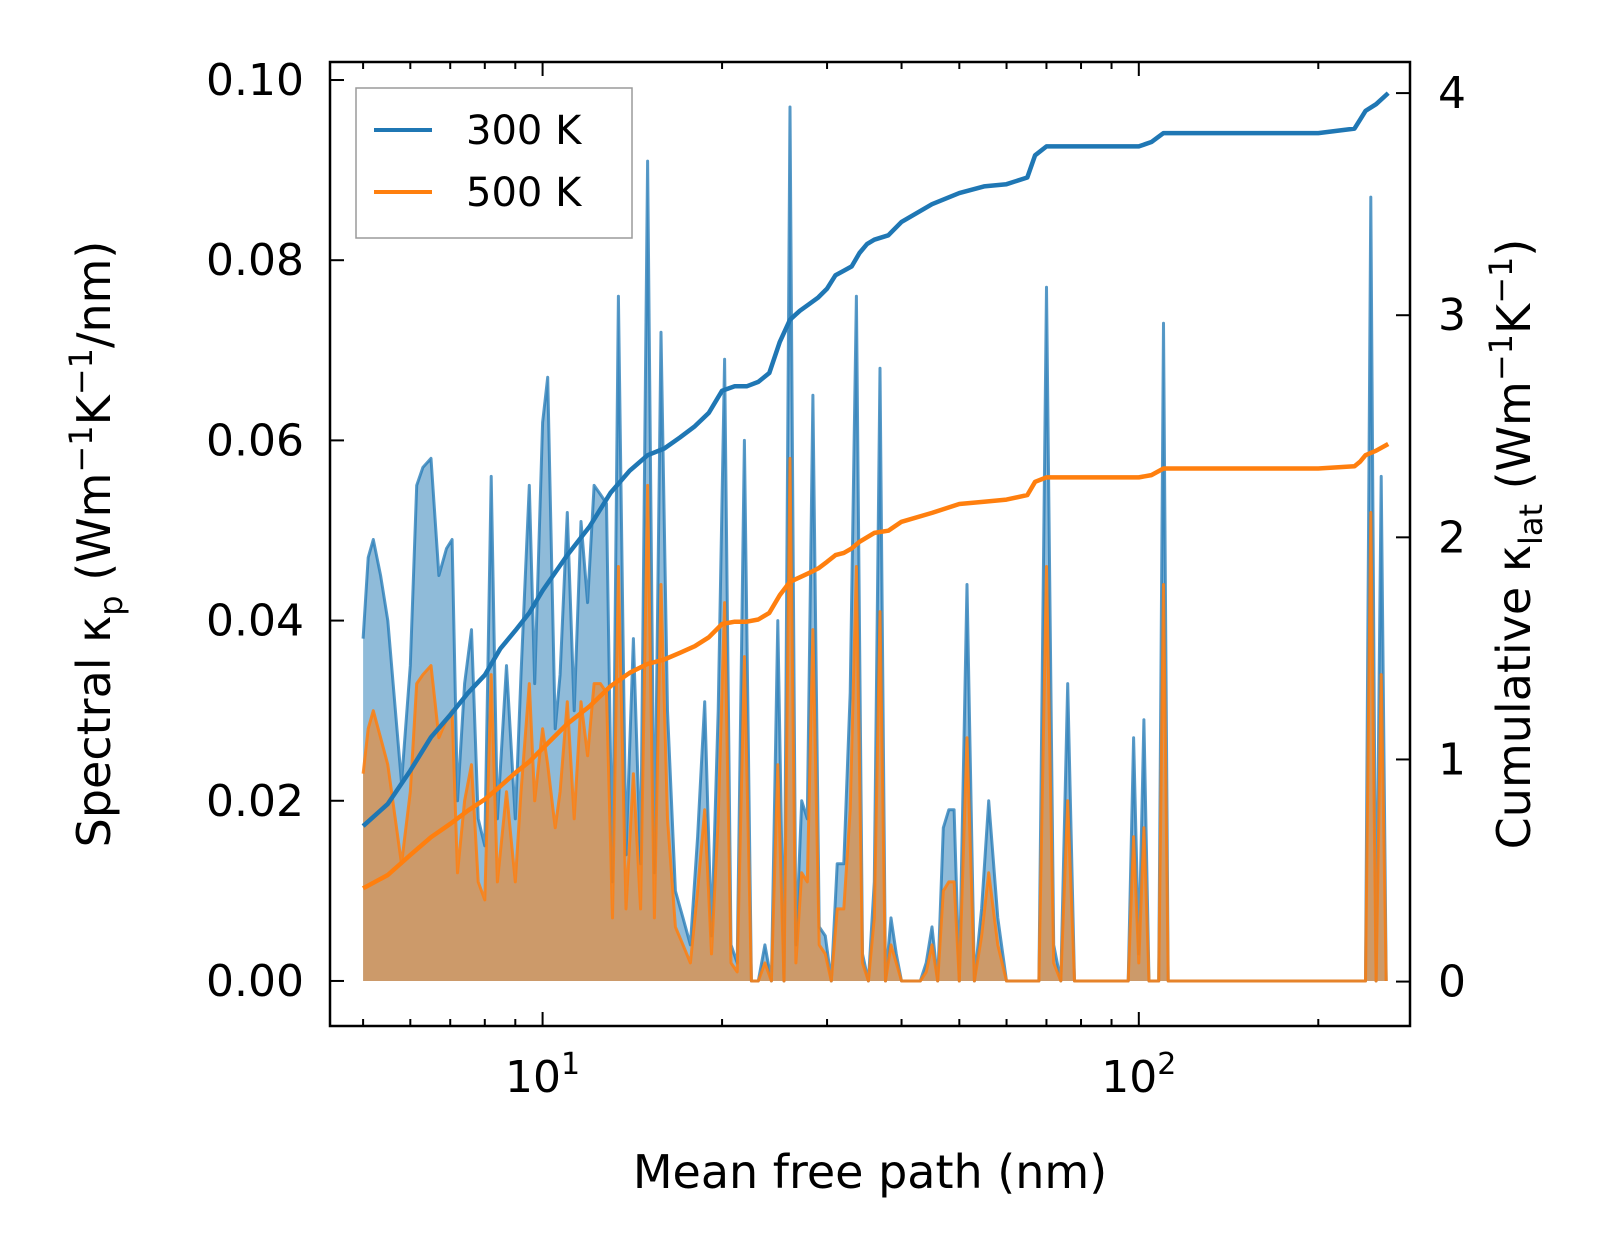 The height and width of the screenshot is (1256, 1623). I want to click on y-left-tick-label: 0.04, so click(255, 621).